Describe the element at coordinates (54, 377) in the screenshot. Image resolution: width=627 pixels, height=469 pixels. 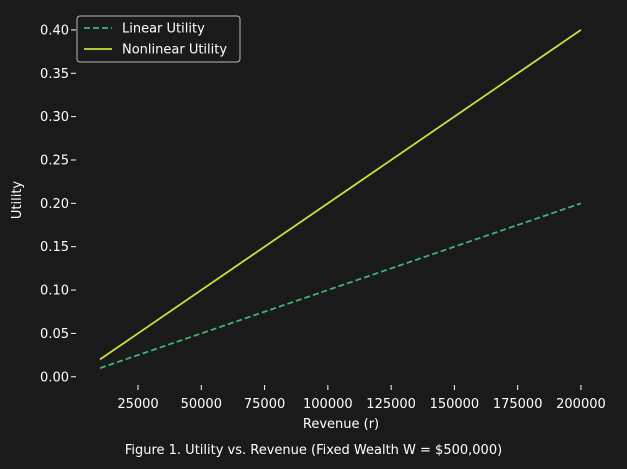
I see `y-tick-label: 0.00` at that location.